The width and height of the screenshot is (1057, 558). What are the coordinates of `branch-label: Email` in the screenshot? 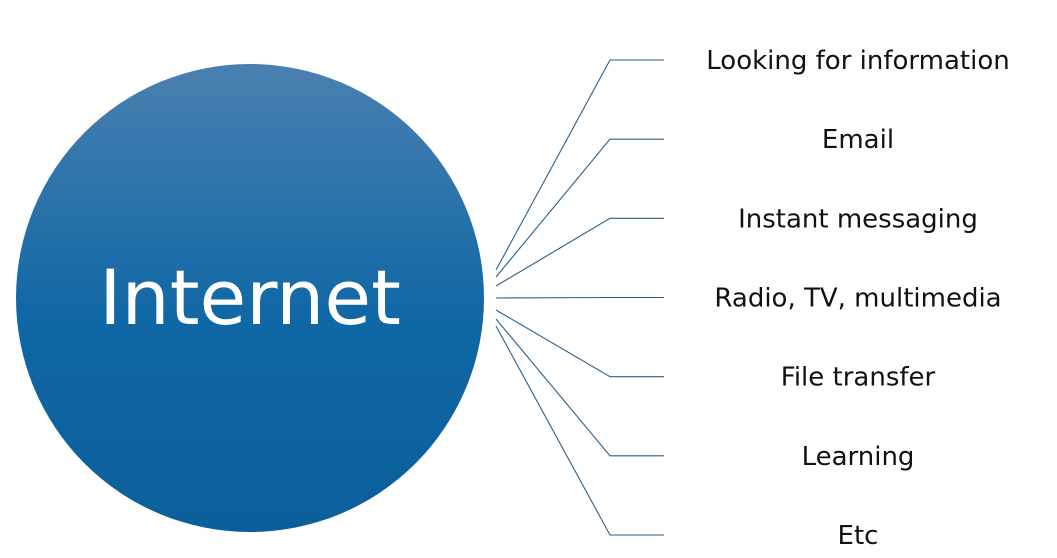 It's located at (858, 140).